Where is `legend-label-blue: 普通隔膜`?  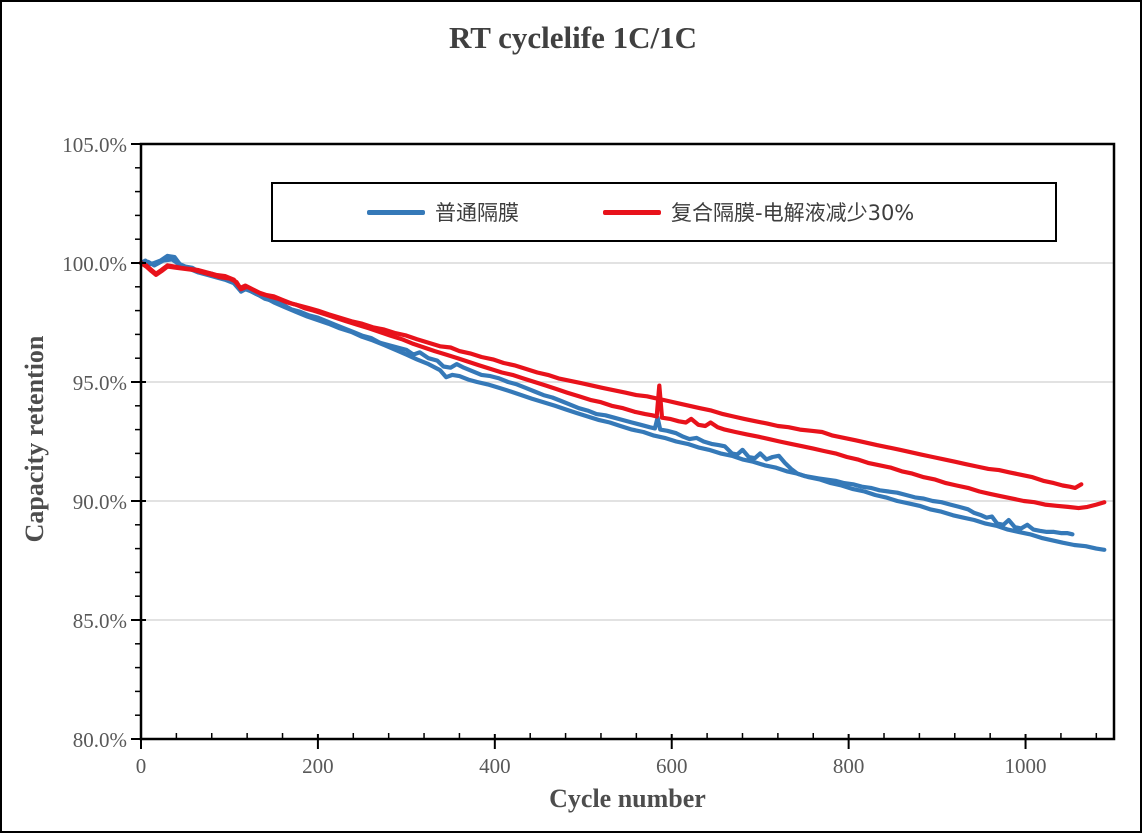 legend-label-blue: 普通隔膜 is located at coordinates (477, 213).